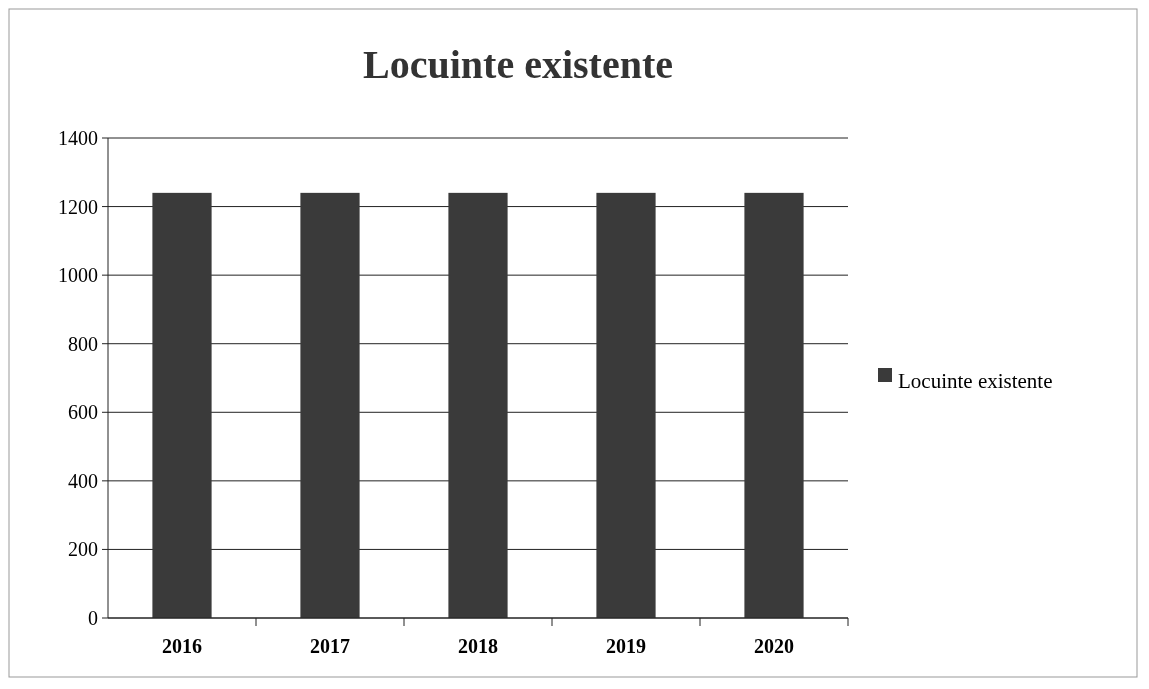 Image resolution: width=1149 pixels, height=689 pixels. I want to click on y-tick-label: 1000, so click(78, 275).